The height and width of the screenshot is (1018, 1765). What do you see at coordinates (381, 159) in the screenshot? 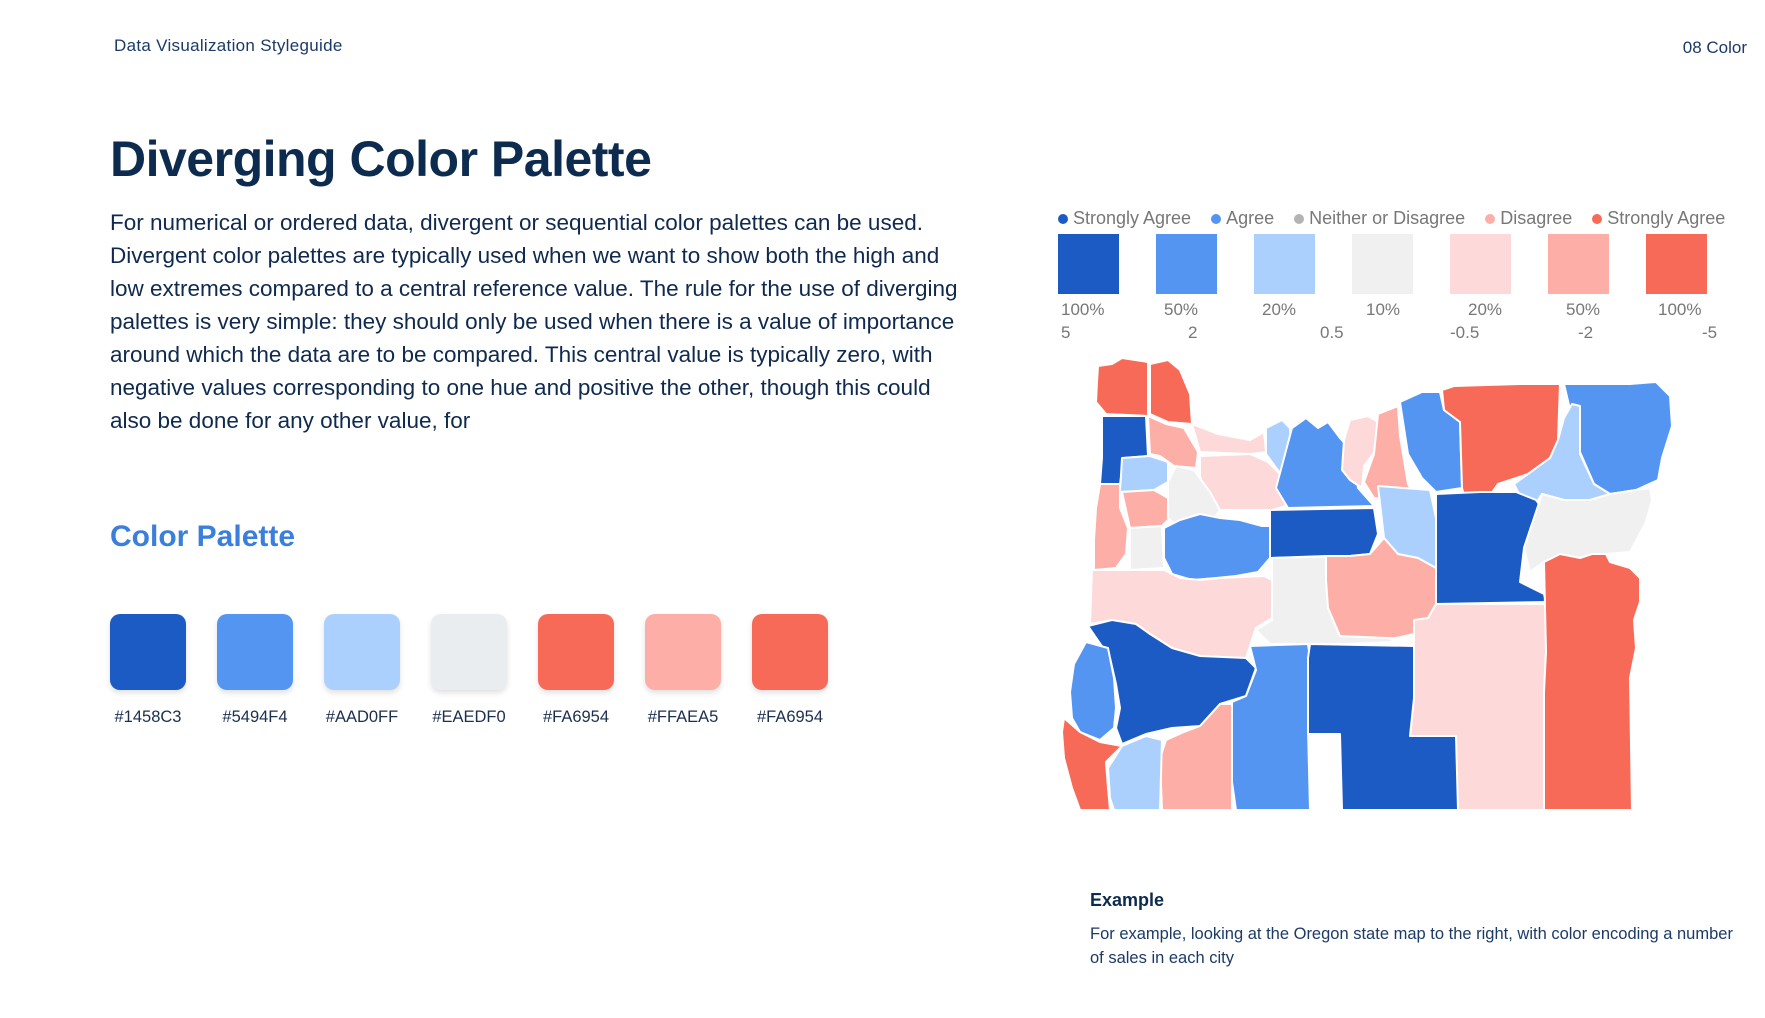
I see `page-title: Diverging Color Palette` at bounding box center [381, 159].